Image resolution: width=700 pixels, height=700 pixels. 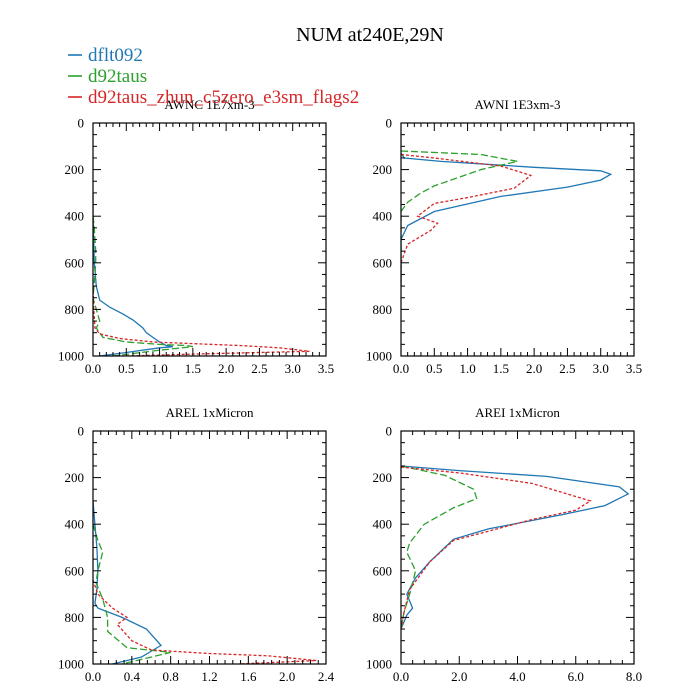 I want to click on x-tick-label: 2.4, so click(x=326, y=676).